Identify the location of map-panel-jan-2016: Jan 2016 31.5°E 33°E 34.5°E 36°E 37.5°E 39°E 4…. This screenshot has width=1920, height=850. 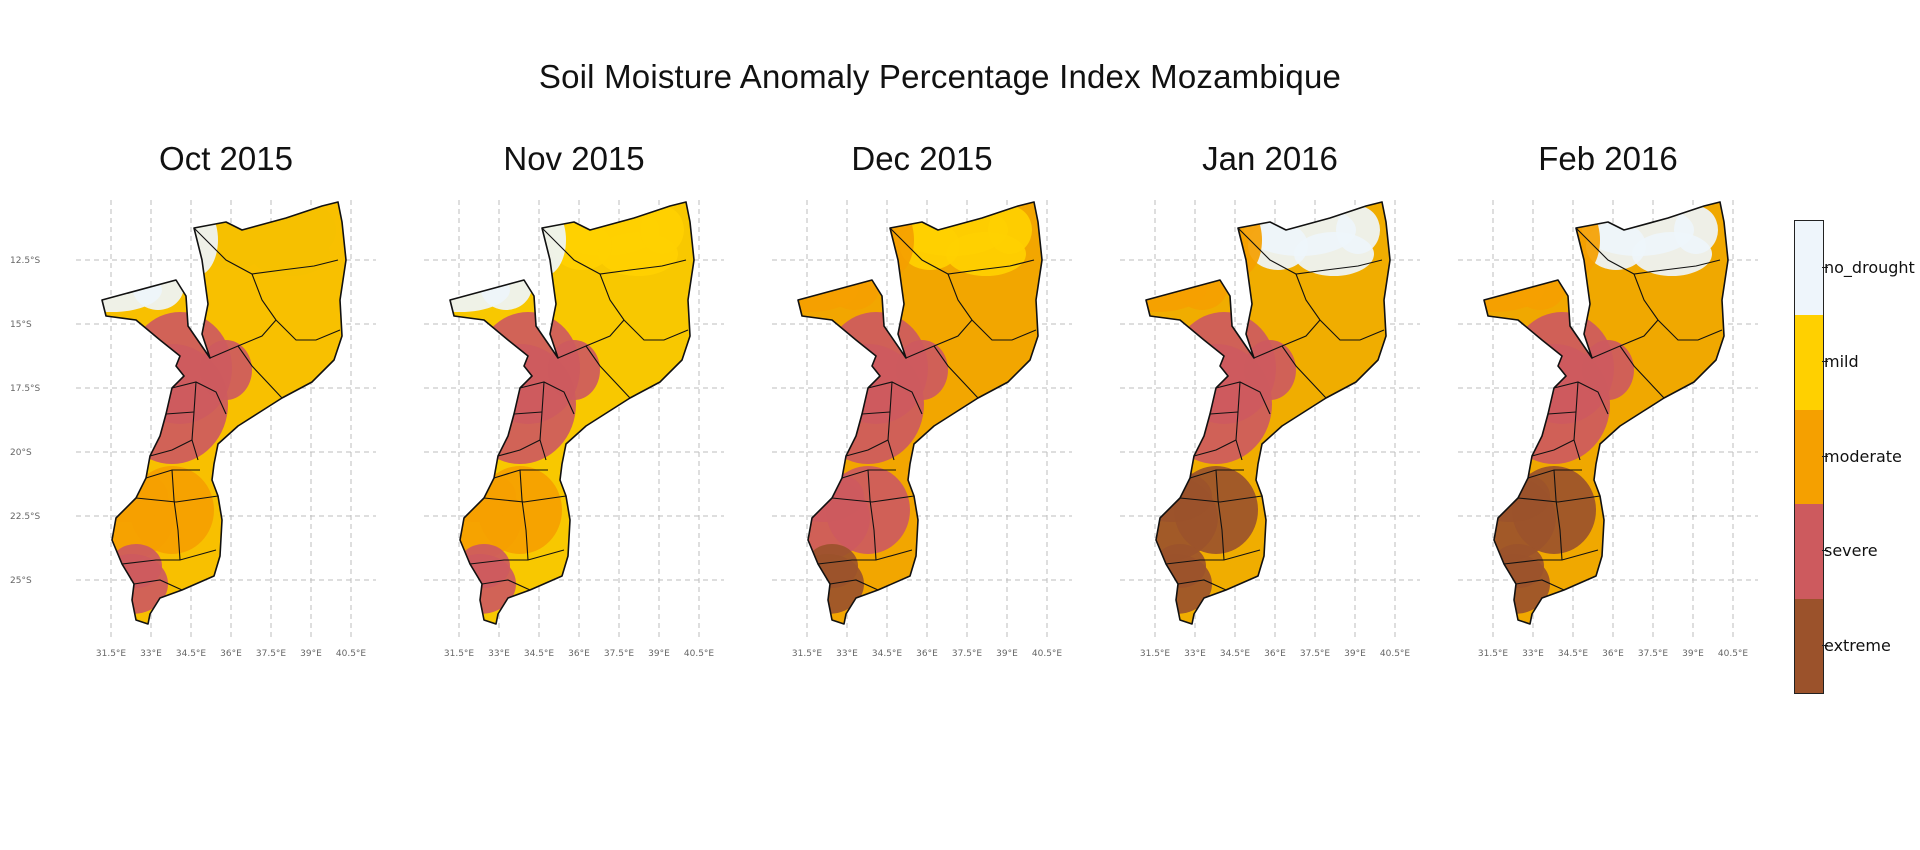
(1290, 450).